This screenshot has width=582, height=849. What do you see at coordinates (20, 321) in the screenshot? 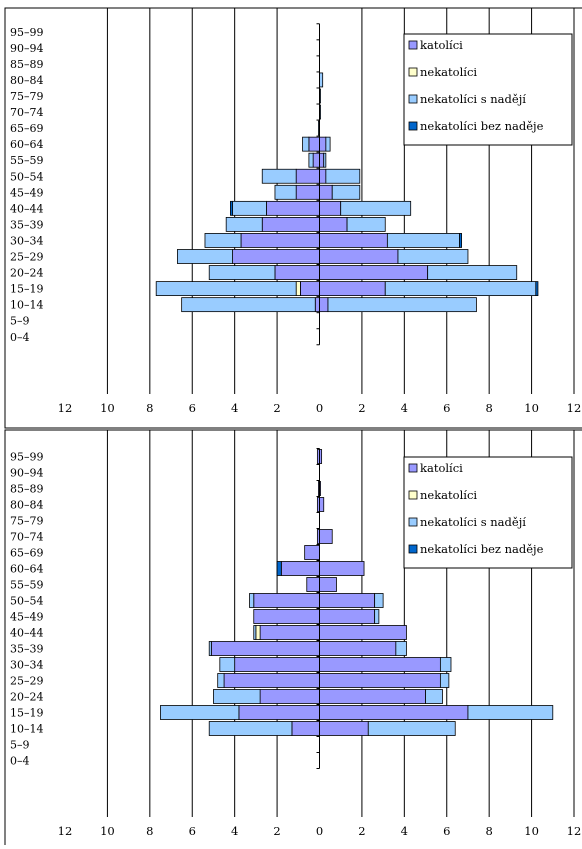
I see `category-label: 5–9` at bounding box center [20, 321].